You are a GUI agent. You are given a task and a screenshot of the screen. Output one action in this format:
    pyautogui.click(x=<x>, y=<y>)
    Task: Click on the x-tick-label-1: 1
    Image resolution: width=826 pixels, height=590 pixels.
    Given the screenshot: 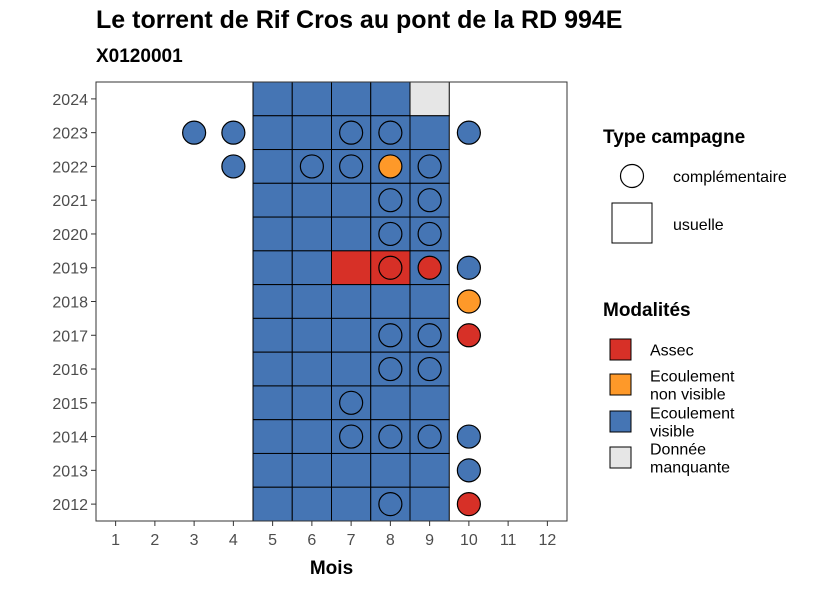 What is the action you would take?
    pyautogui.click(x=115, y=540)
    